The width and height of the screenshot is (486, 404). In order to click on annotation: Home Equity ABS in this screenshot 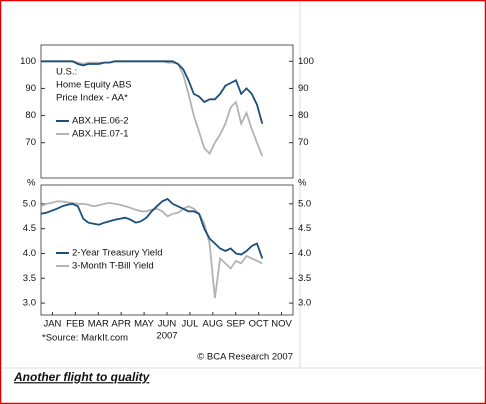, I will do `click(94, 85)`.